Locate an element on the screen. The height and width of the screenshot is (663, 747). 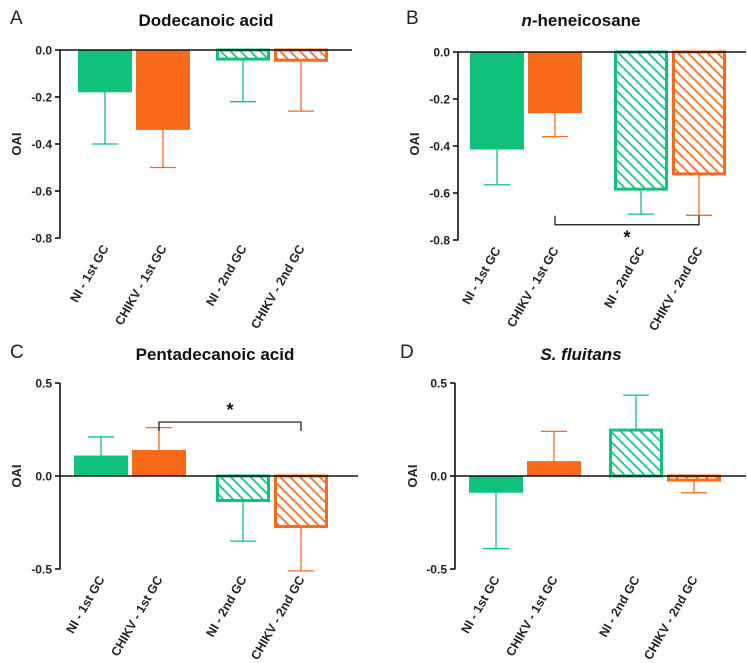
chart-title: n-heneicosane is located at coordinates (580, 20).